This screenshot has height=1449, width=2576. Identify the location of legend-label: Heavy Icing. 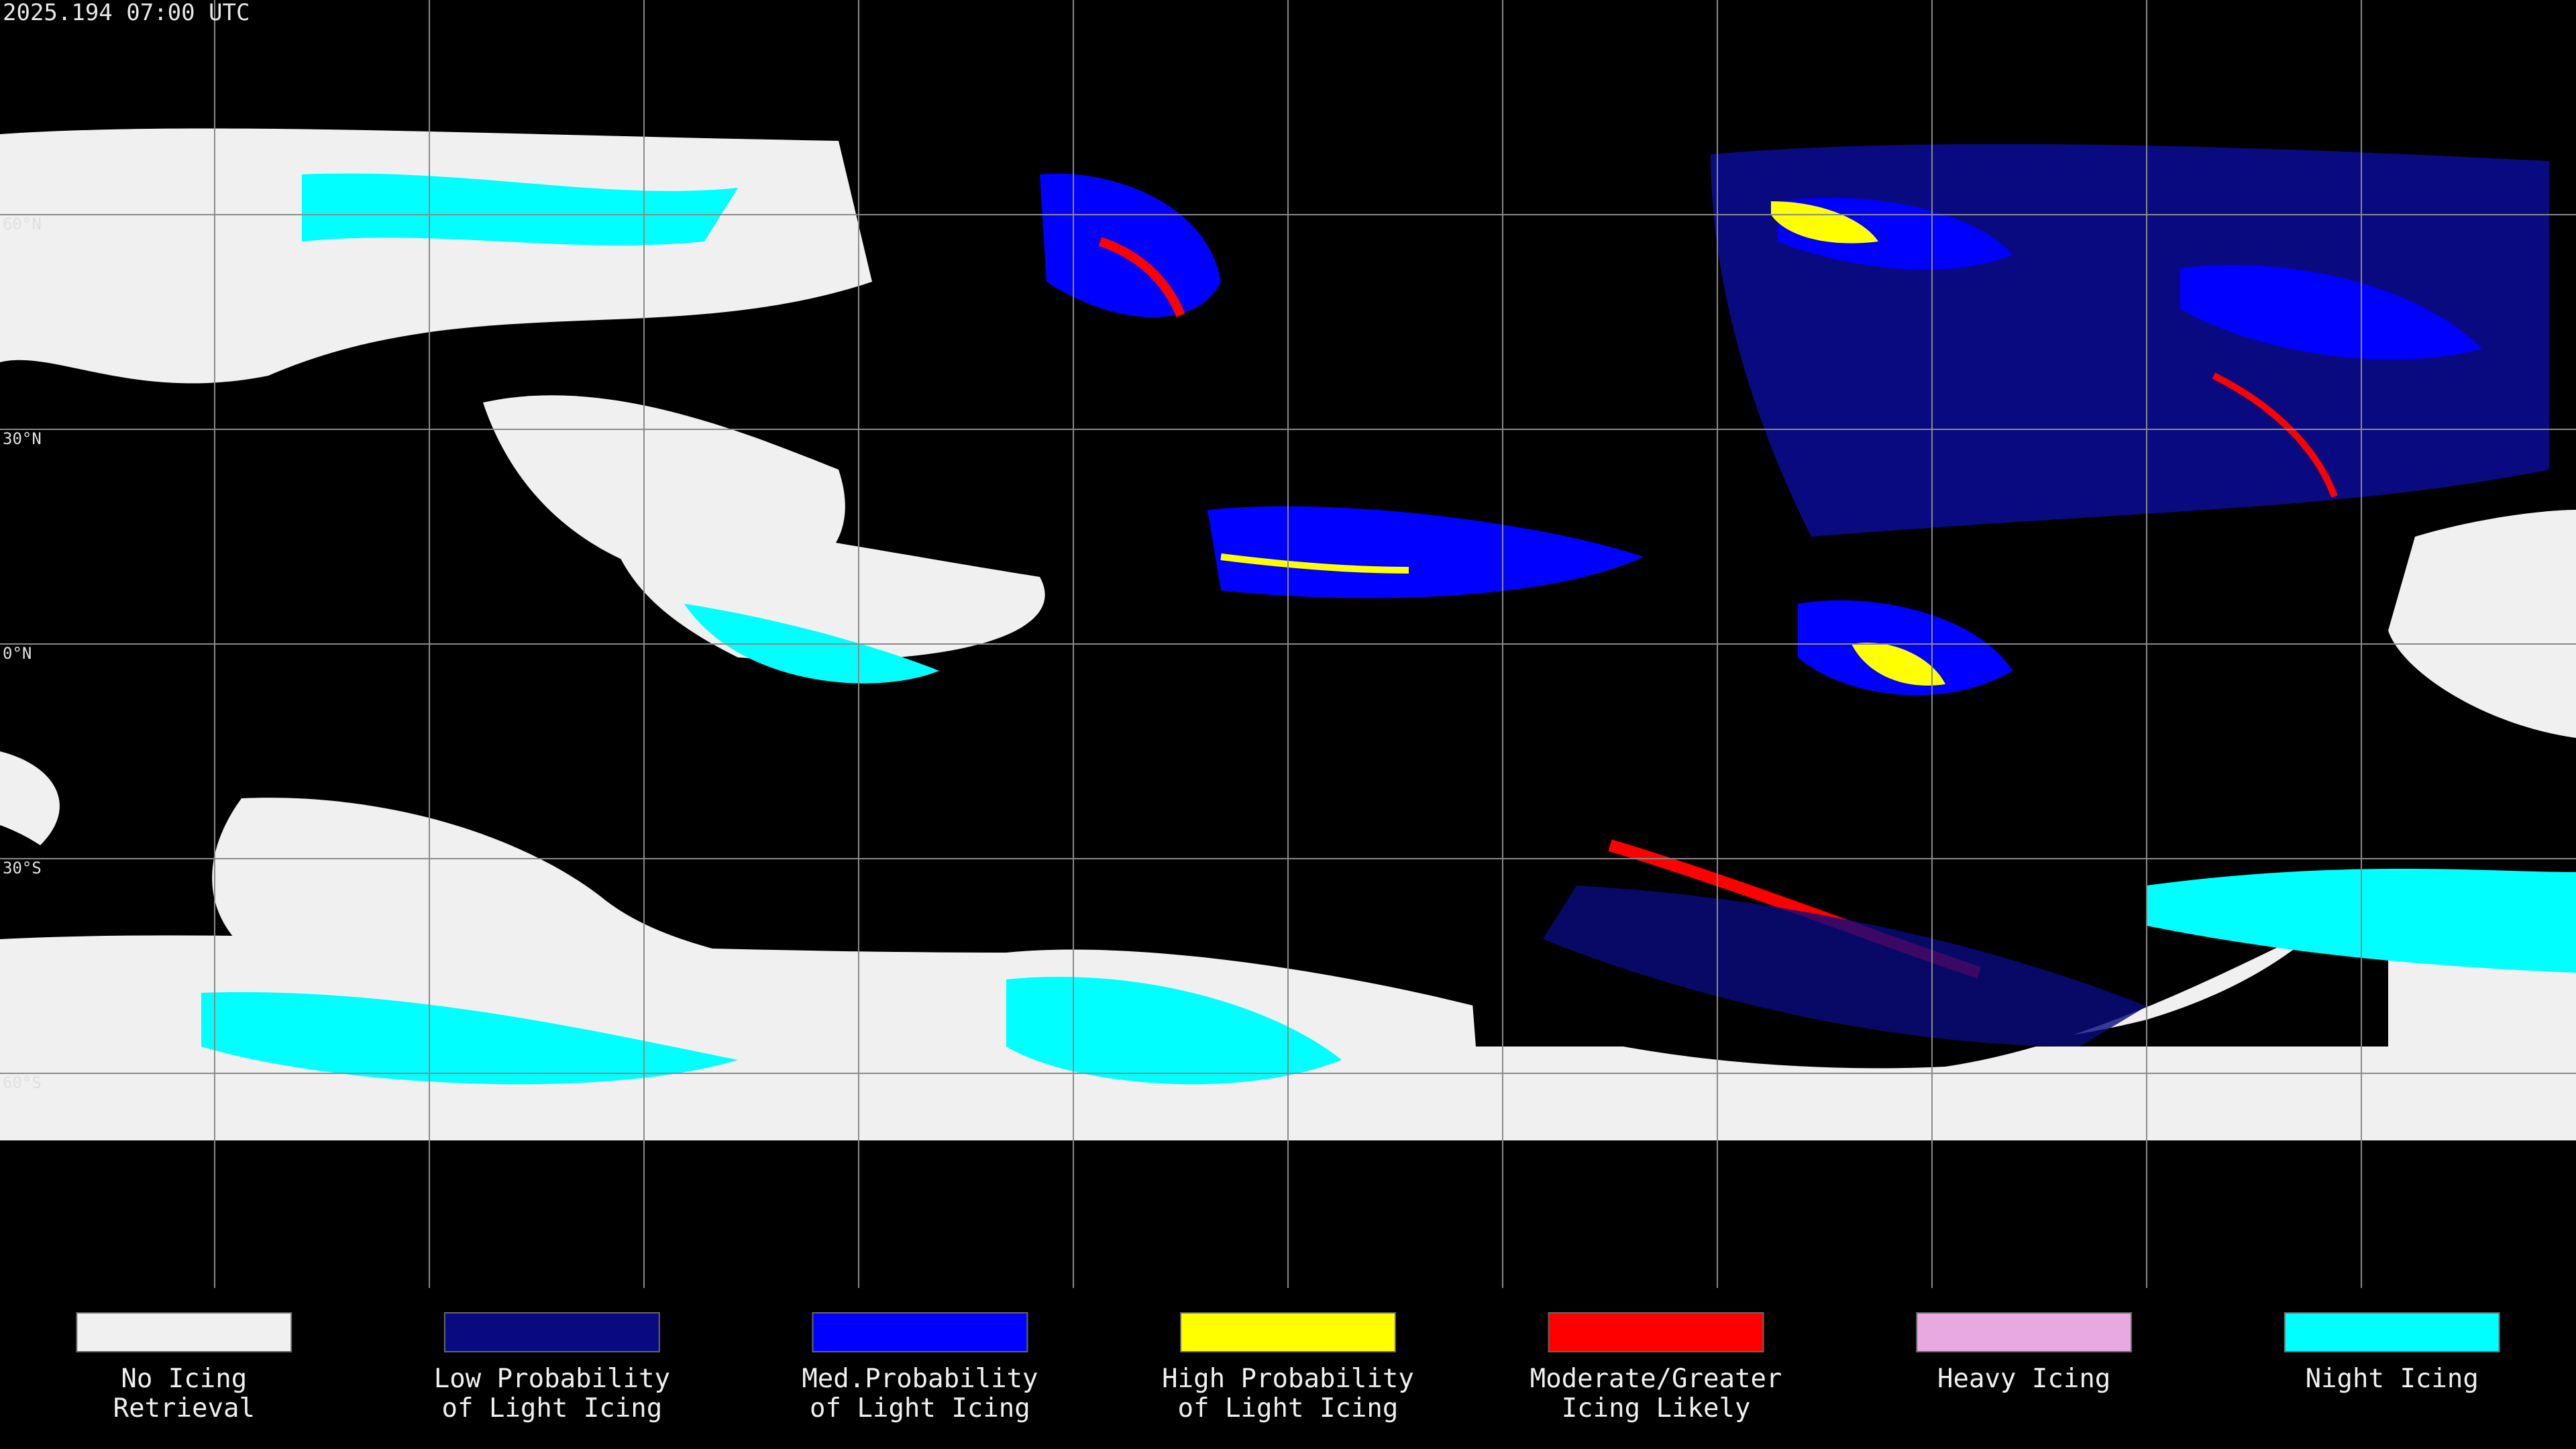
(2023, 1379).